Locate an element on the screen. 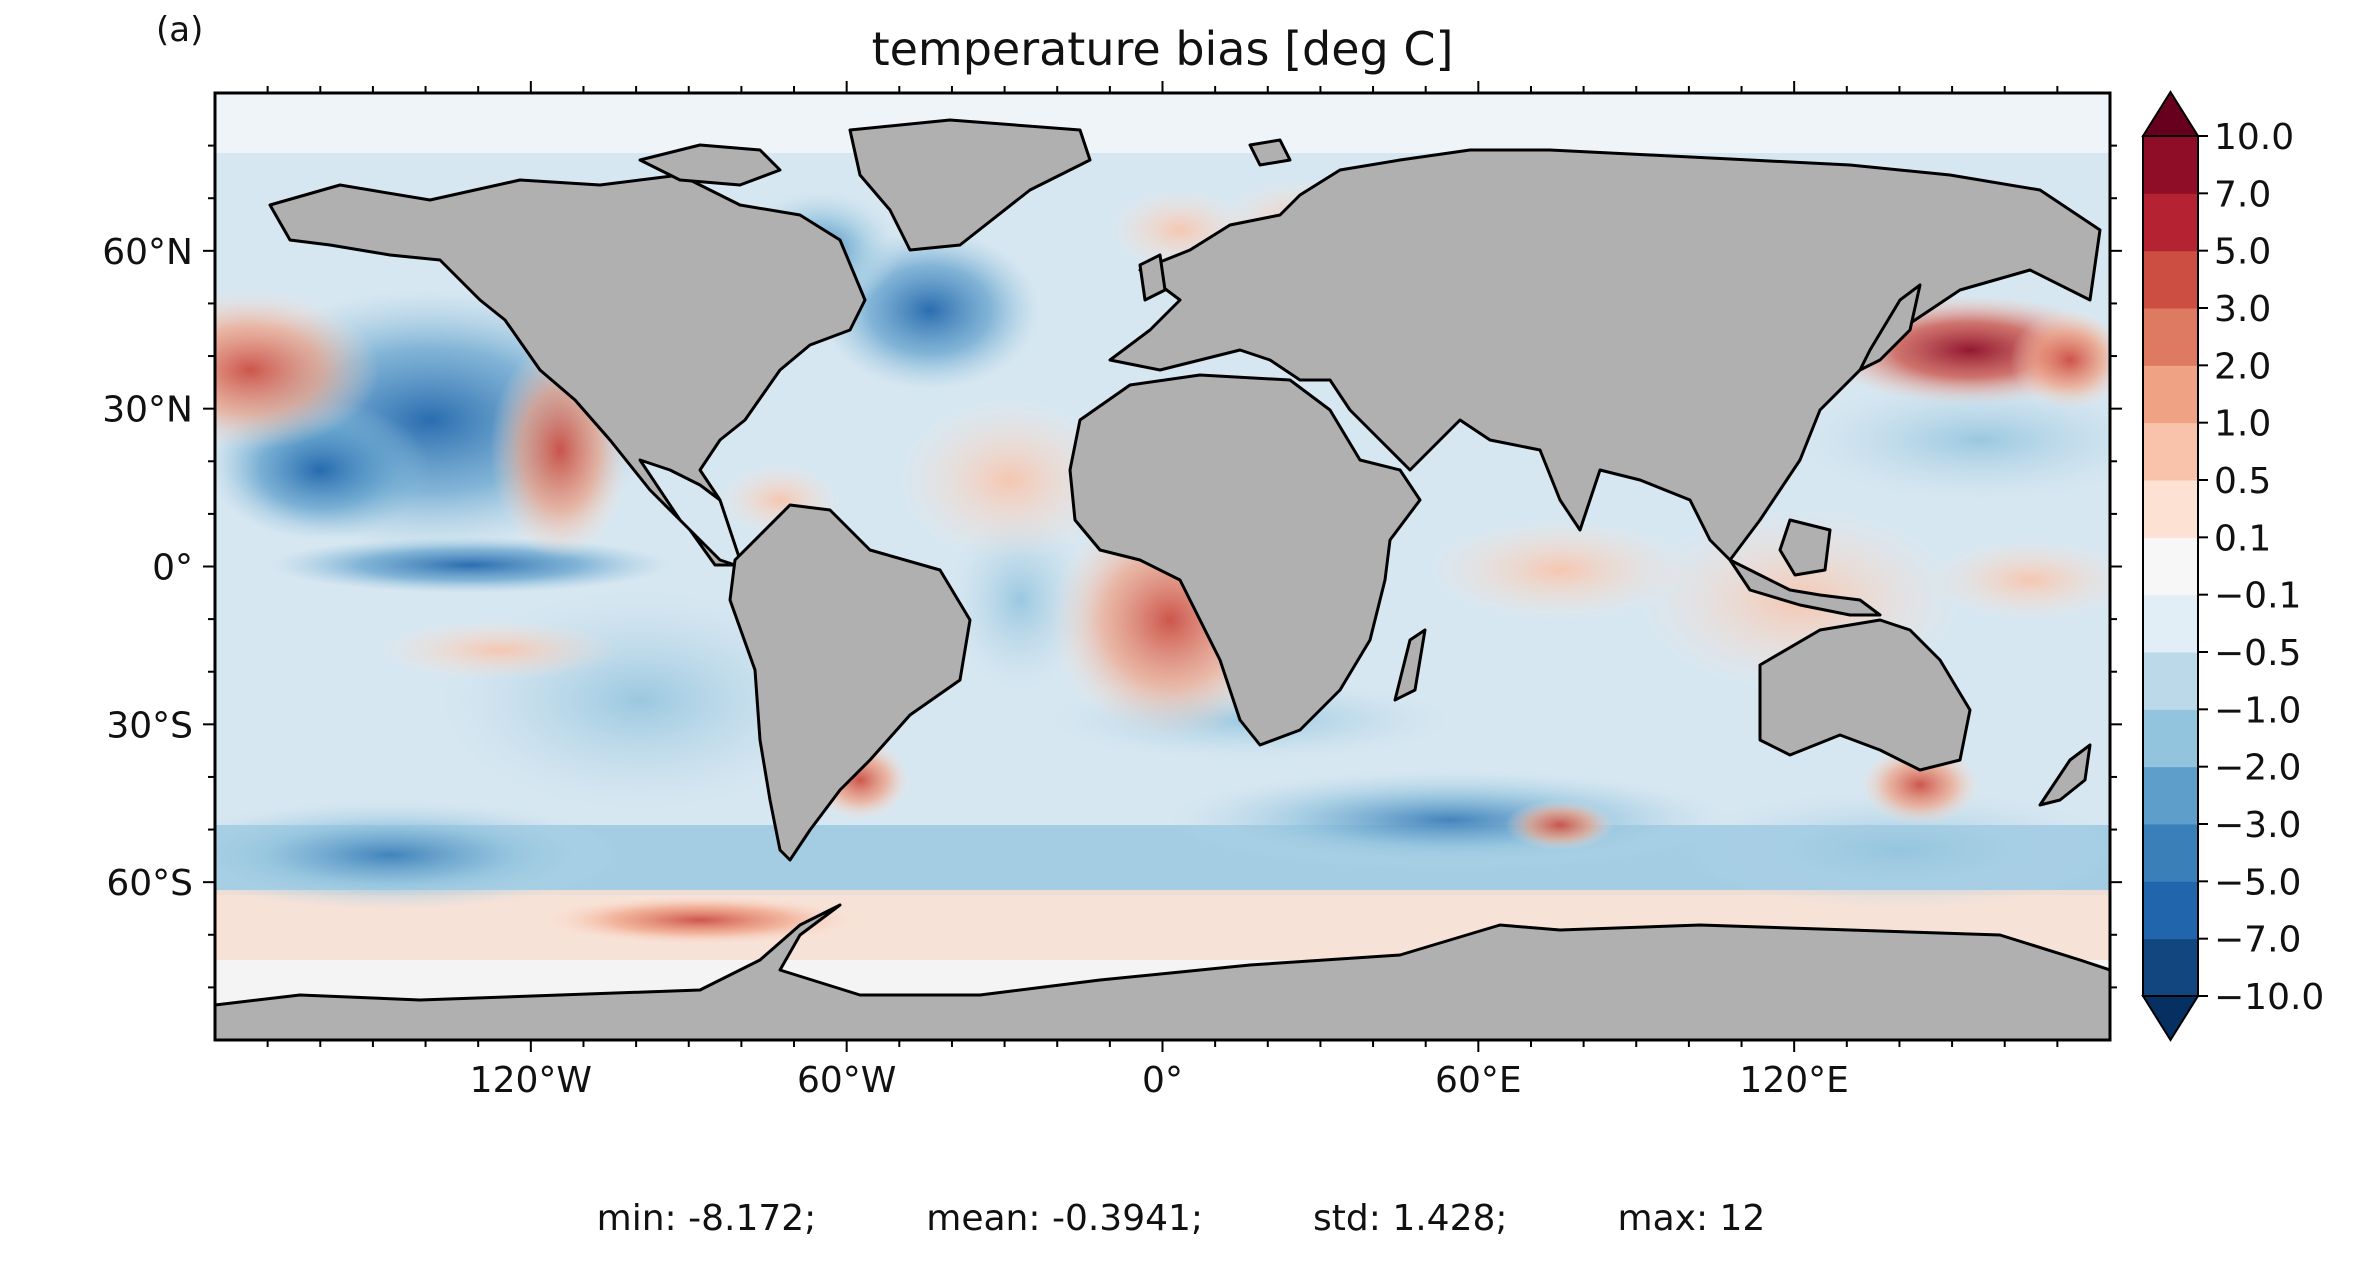 The image size is (2362, 1263). stat-std: std: 1.428; is located at coordinates (1410, 1218).